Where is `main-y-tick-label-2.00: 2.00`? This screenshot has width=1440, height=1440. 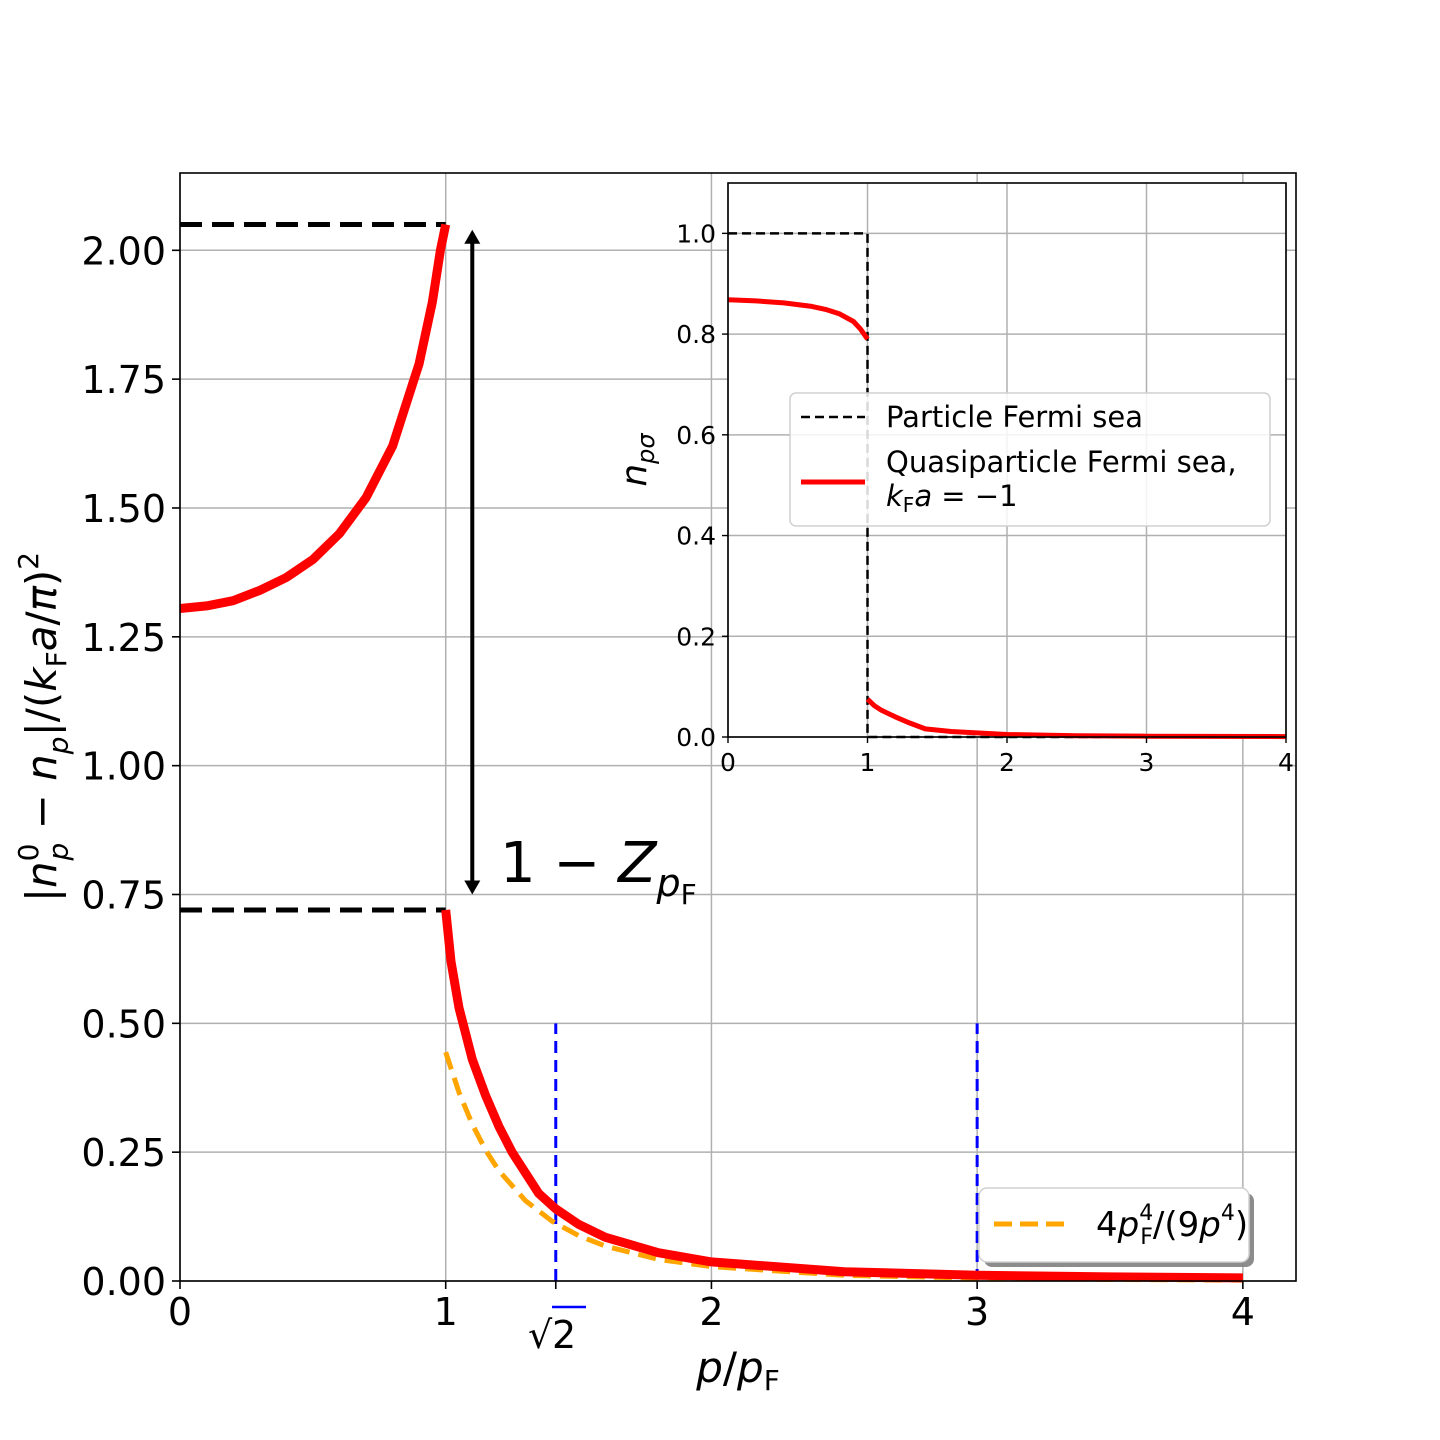
main-y-tick-label-2.00: 2.00 is located at coordinates (123, 251).